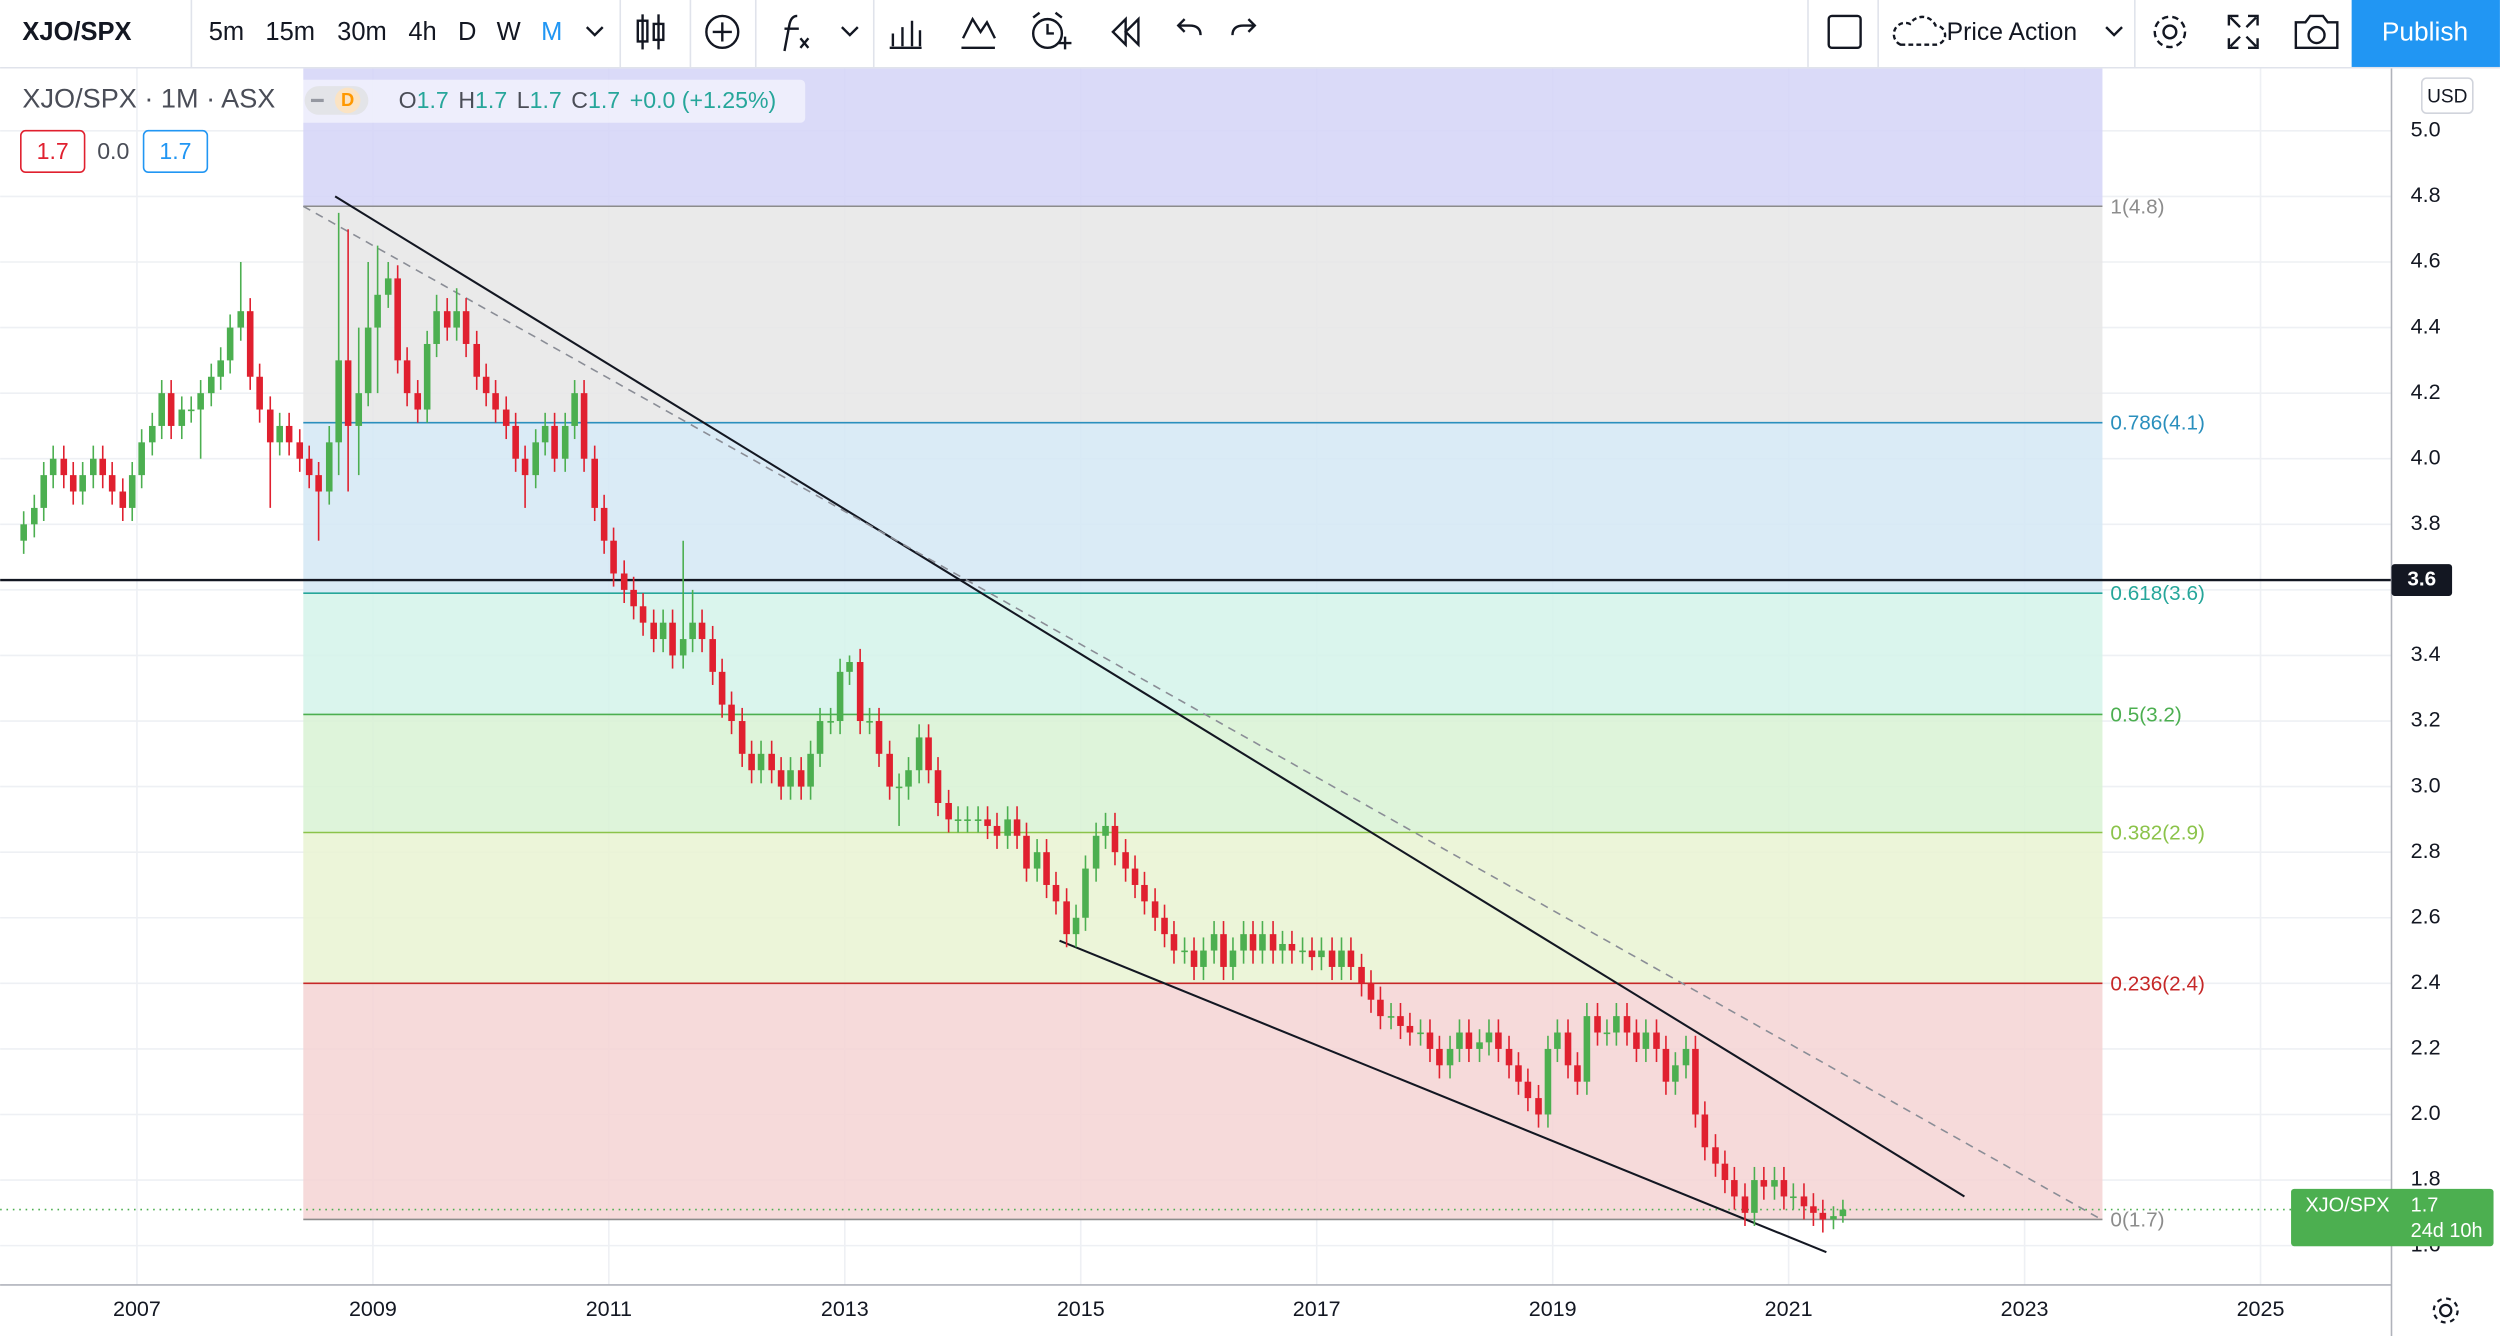  What do you see at coordinates (2426, 916) in the screenshot?
I see `y-tick-label: 2.6` at bounding box center [2426, 916].